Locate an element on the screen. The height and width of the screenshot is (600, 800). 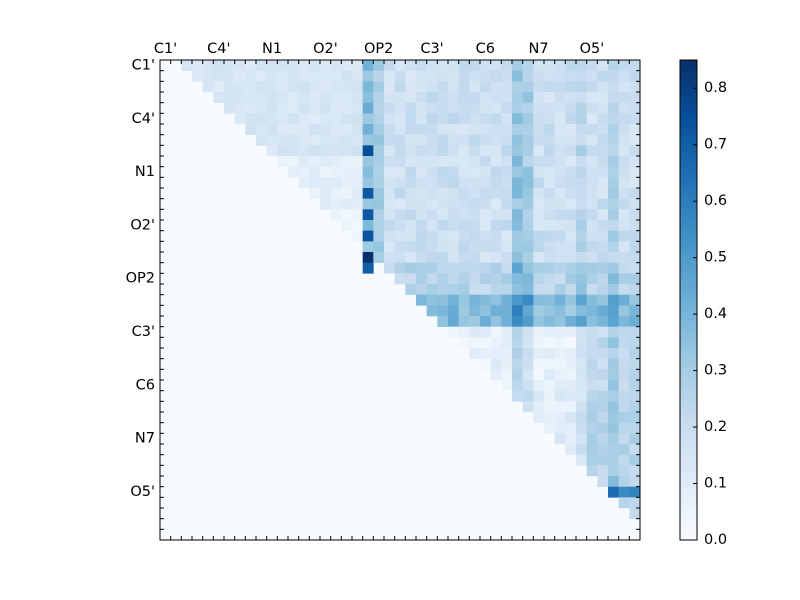
colorbar-tick-label: 0.3 is located at coordinates (715, 371).